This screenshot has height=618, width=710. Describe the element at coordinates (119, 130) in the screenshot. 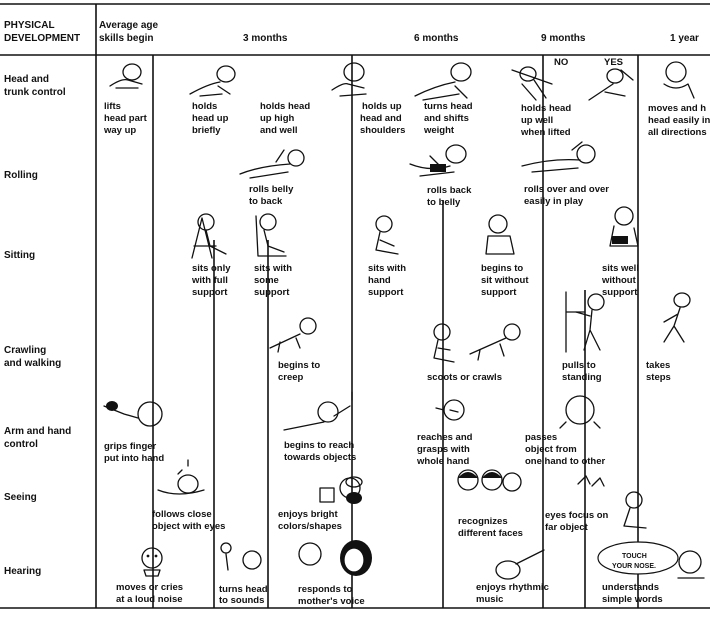

I see `caption-line: way up` at that location.